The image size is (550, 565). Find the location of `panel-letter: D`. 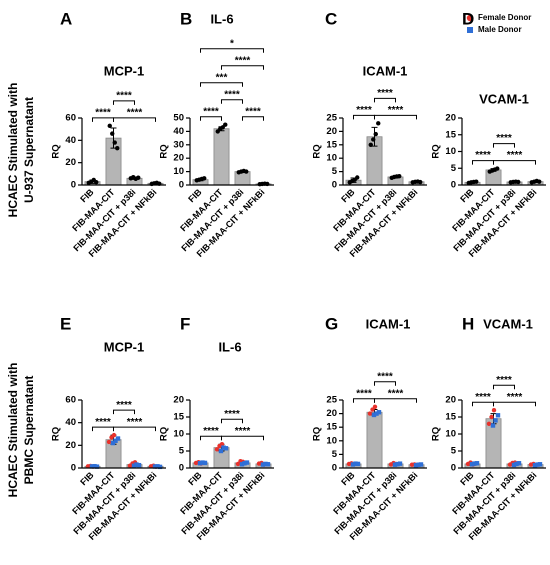

panel-letter: D is located at coordinates (468, 18).